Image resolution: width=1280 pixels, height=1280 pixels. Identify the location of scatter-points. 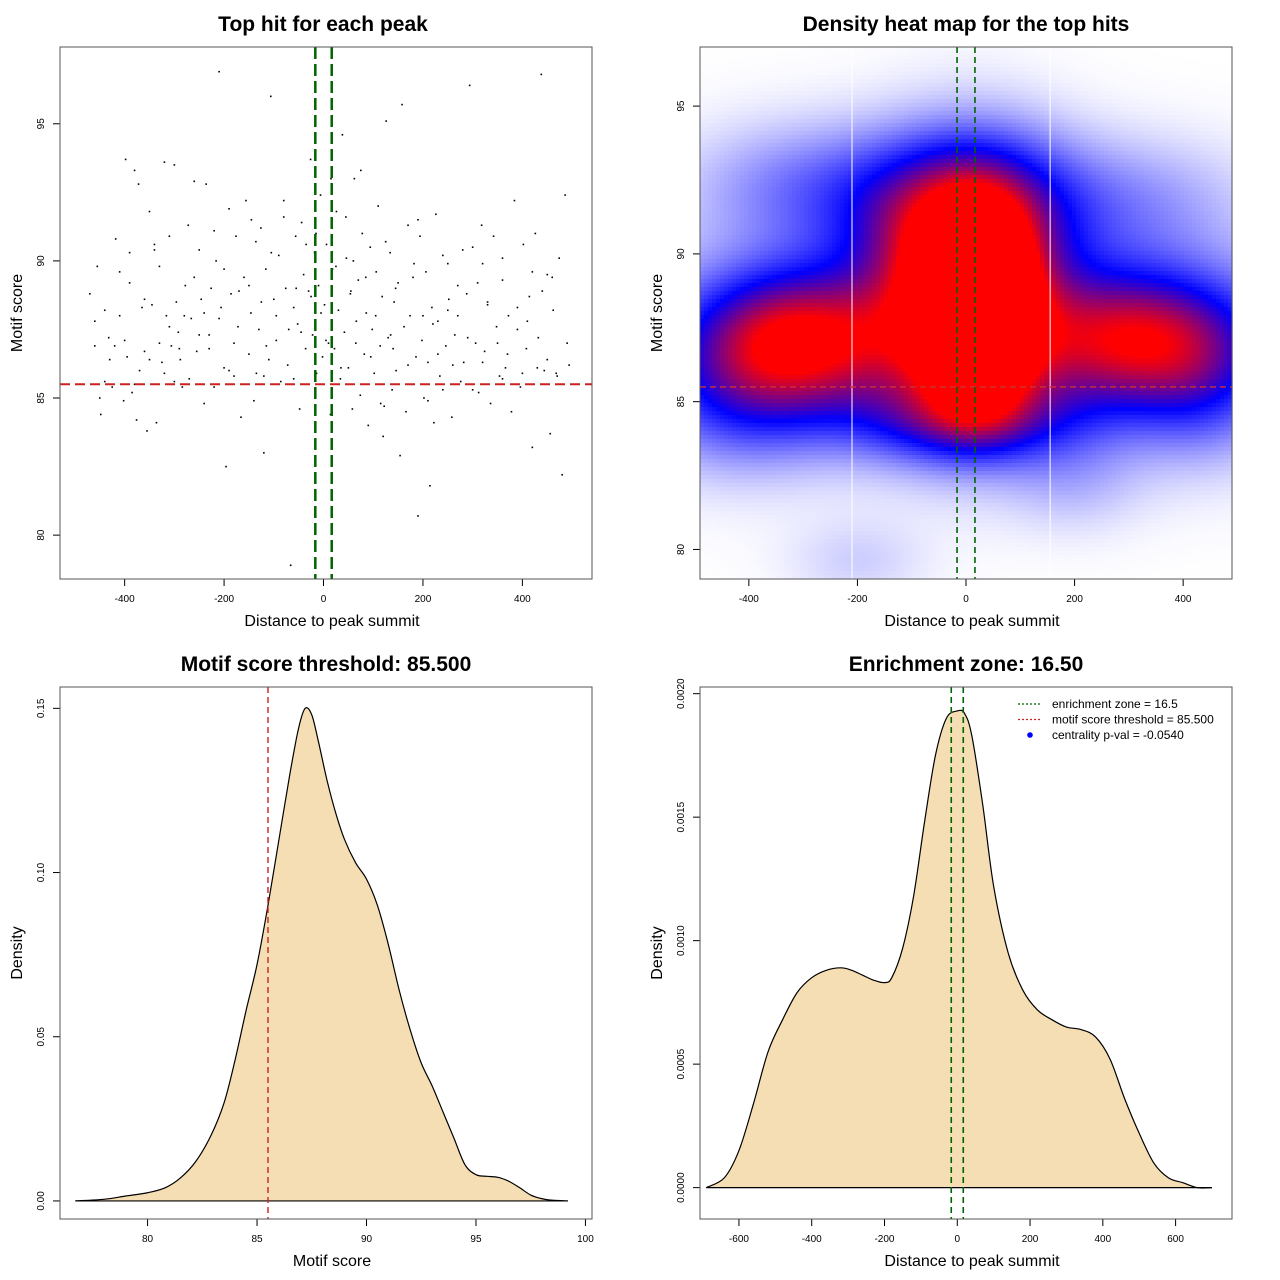
(329, 318).